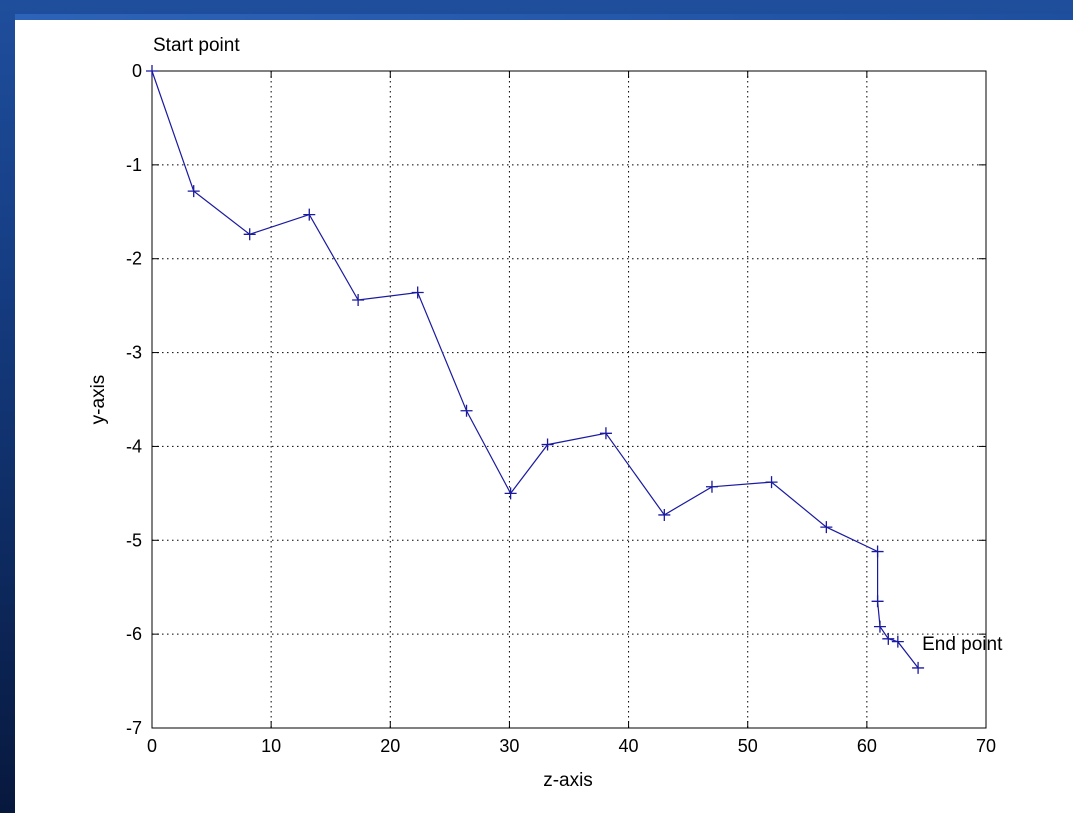  I want to click on x-axis-label: z-axis, so click(568, 780).